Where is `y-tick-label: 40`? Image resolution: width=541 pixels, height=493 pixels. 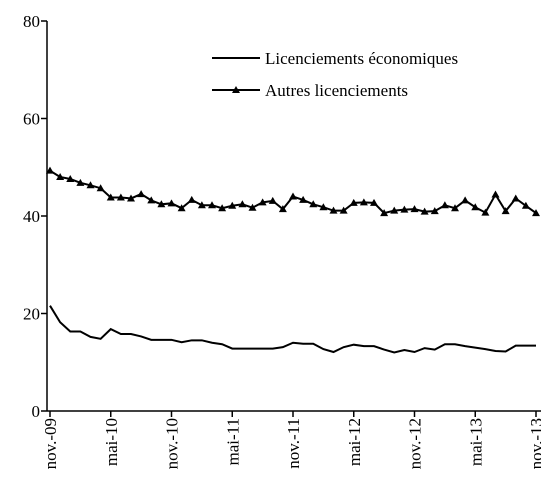
y-tick-label: 40 is located at coordinates (31, 216).